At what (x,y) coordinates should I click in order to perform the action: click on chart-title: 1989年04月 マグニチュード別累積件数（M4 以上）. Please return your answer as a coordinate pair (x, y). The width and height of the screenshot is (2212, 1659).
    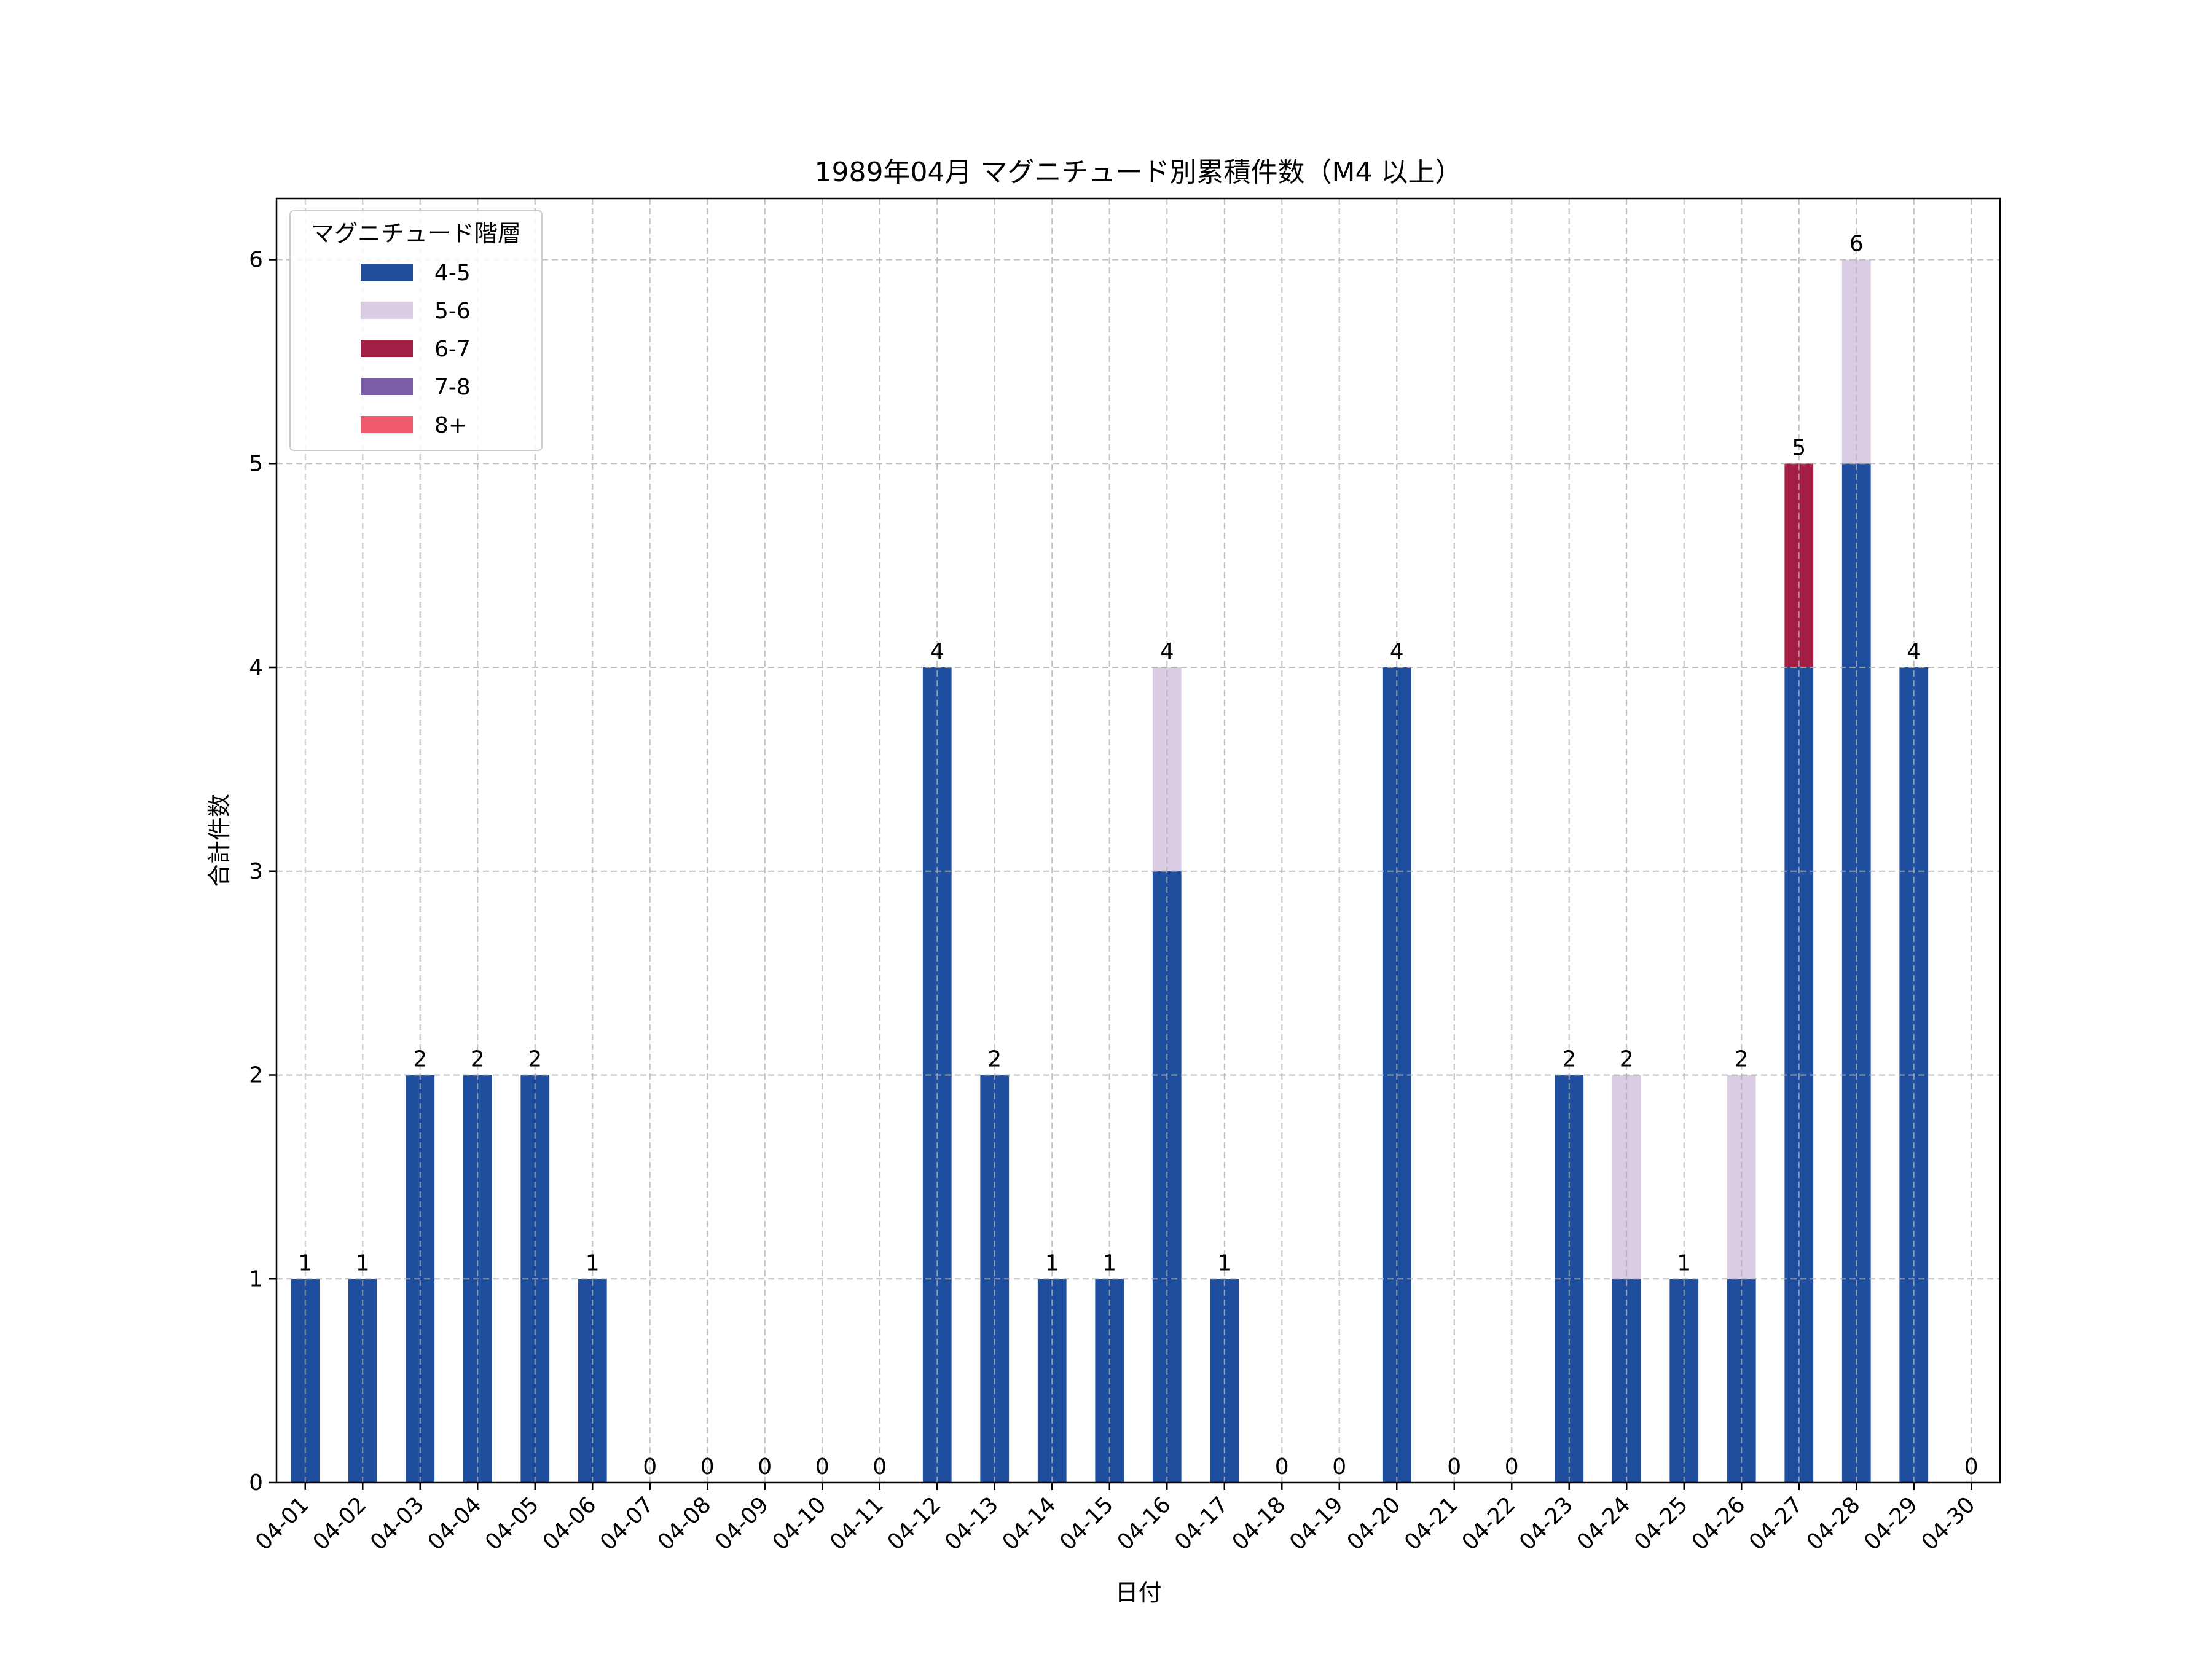
    Looking at the image, I should click on (1138, 172).